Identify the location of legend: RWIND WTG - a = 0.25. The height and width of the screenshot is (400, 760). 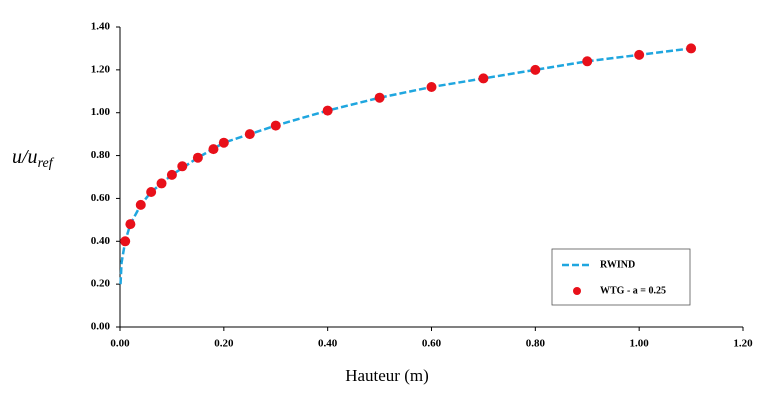
(621, 277).